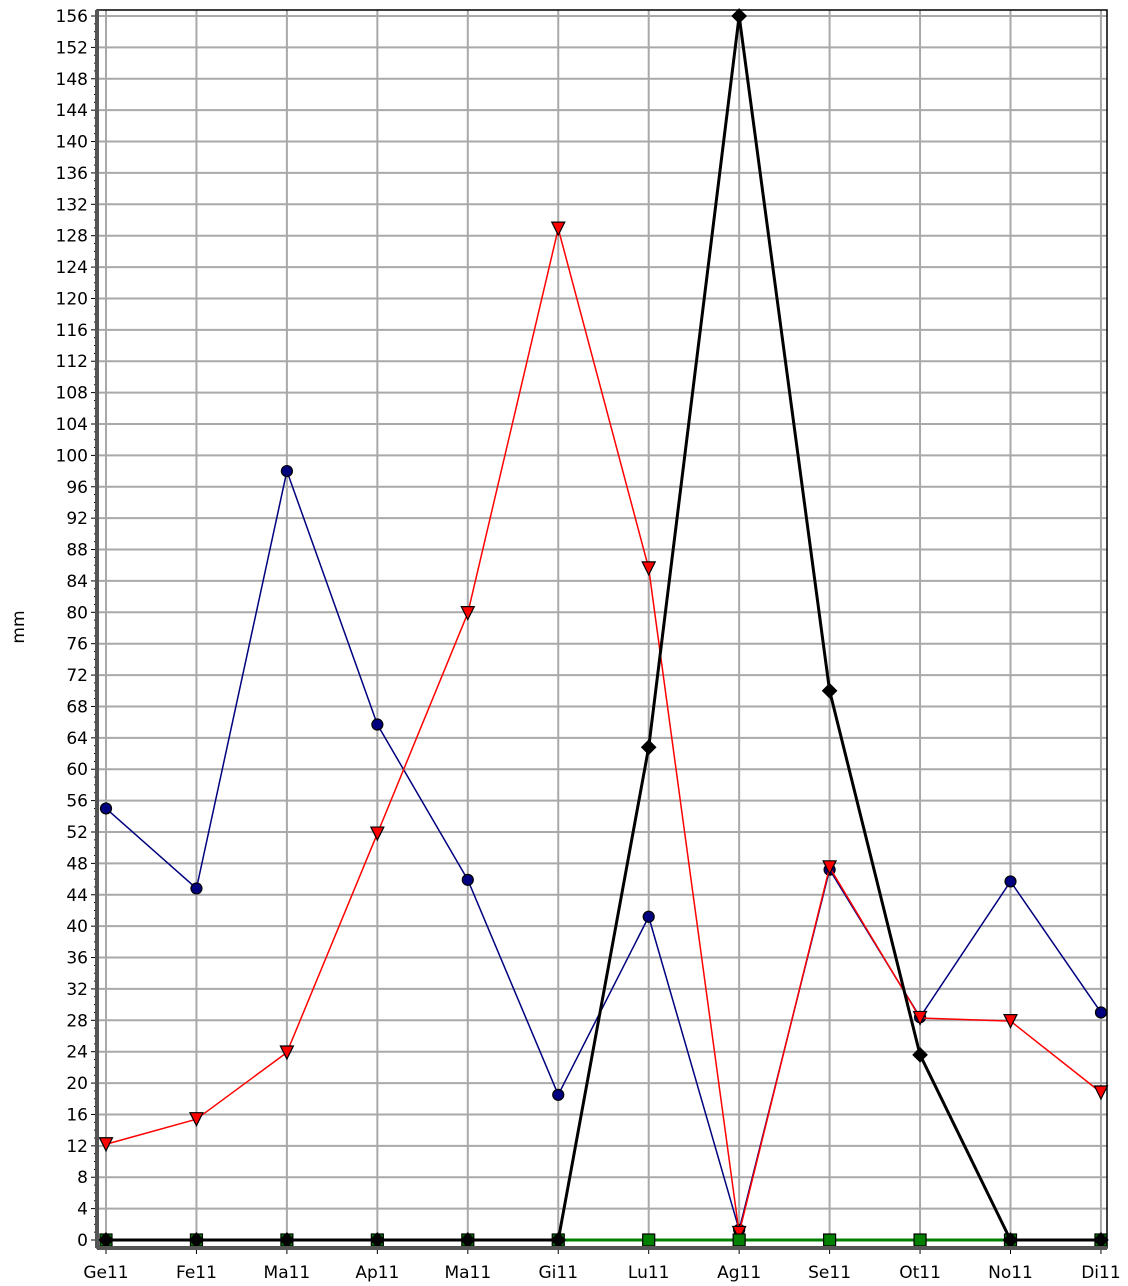  What do you see at coordinates (72, 205) in the screenshot?
I see `y-tick-label: 132` at bounding box center [72, 205].